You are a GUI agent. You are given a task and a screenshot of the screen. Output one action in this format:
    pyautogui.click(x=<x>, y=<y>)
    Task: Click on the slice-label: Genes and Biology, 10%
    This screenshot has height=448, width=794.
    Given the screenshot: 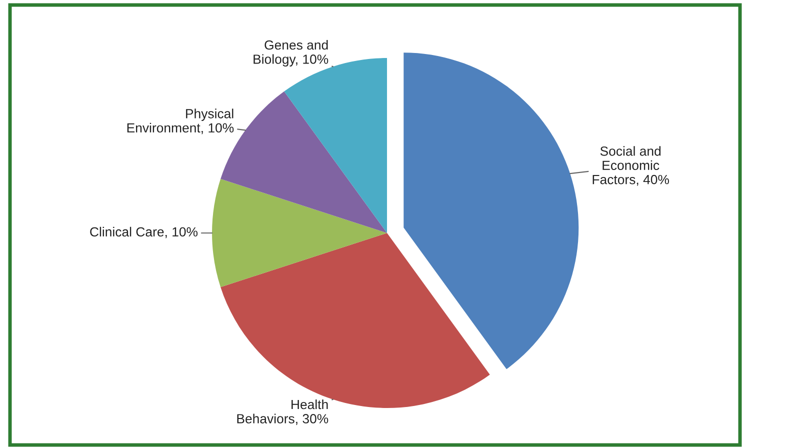 What is the action you would take?
    pyautogui.click(x=291, y=53)
    